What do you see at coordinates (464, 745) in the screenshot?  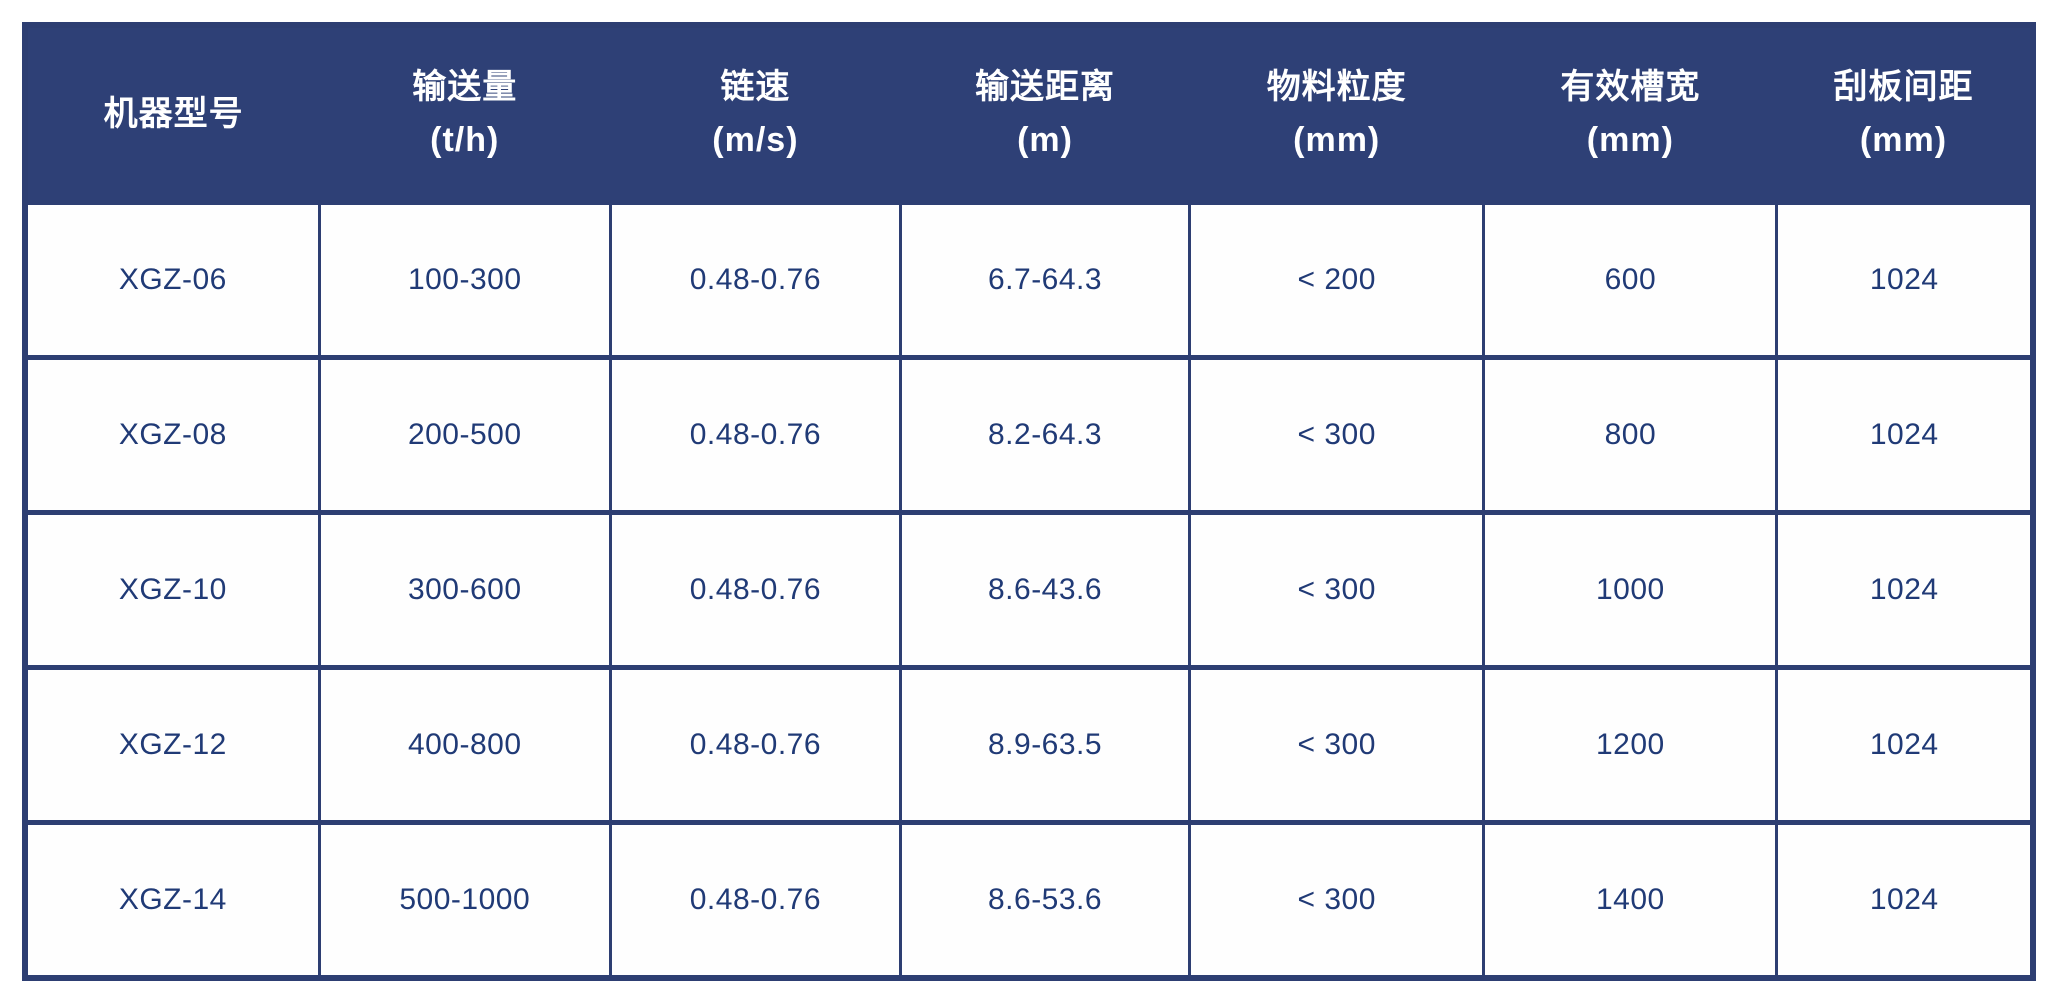 I see `cell-capacity: 400-800` at bounding box center [464, 745].